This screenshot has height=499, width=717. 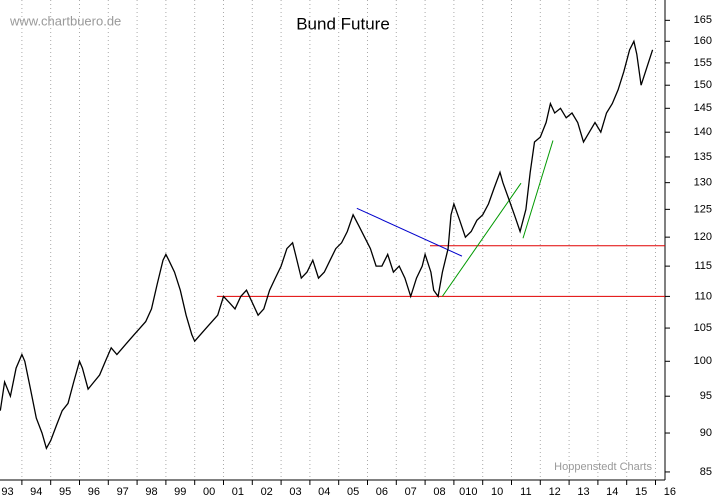 I want to click on x-tick-label: 16, so click(x=670, y=492).